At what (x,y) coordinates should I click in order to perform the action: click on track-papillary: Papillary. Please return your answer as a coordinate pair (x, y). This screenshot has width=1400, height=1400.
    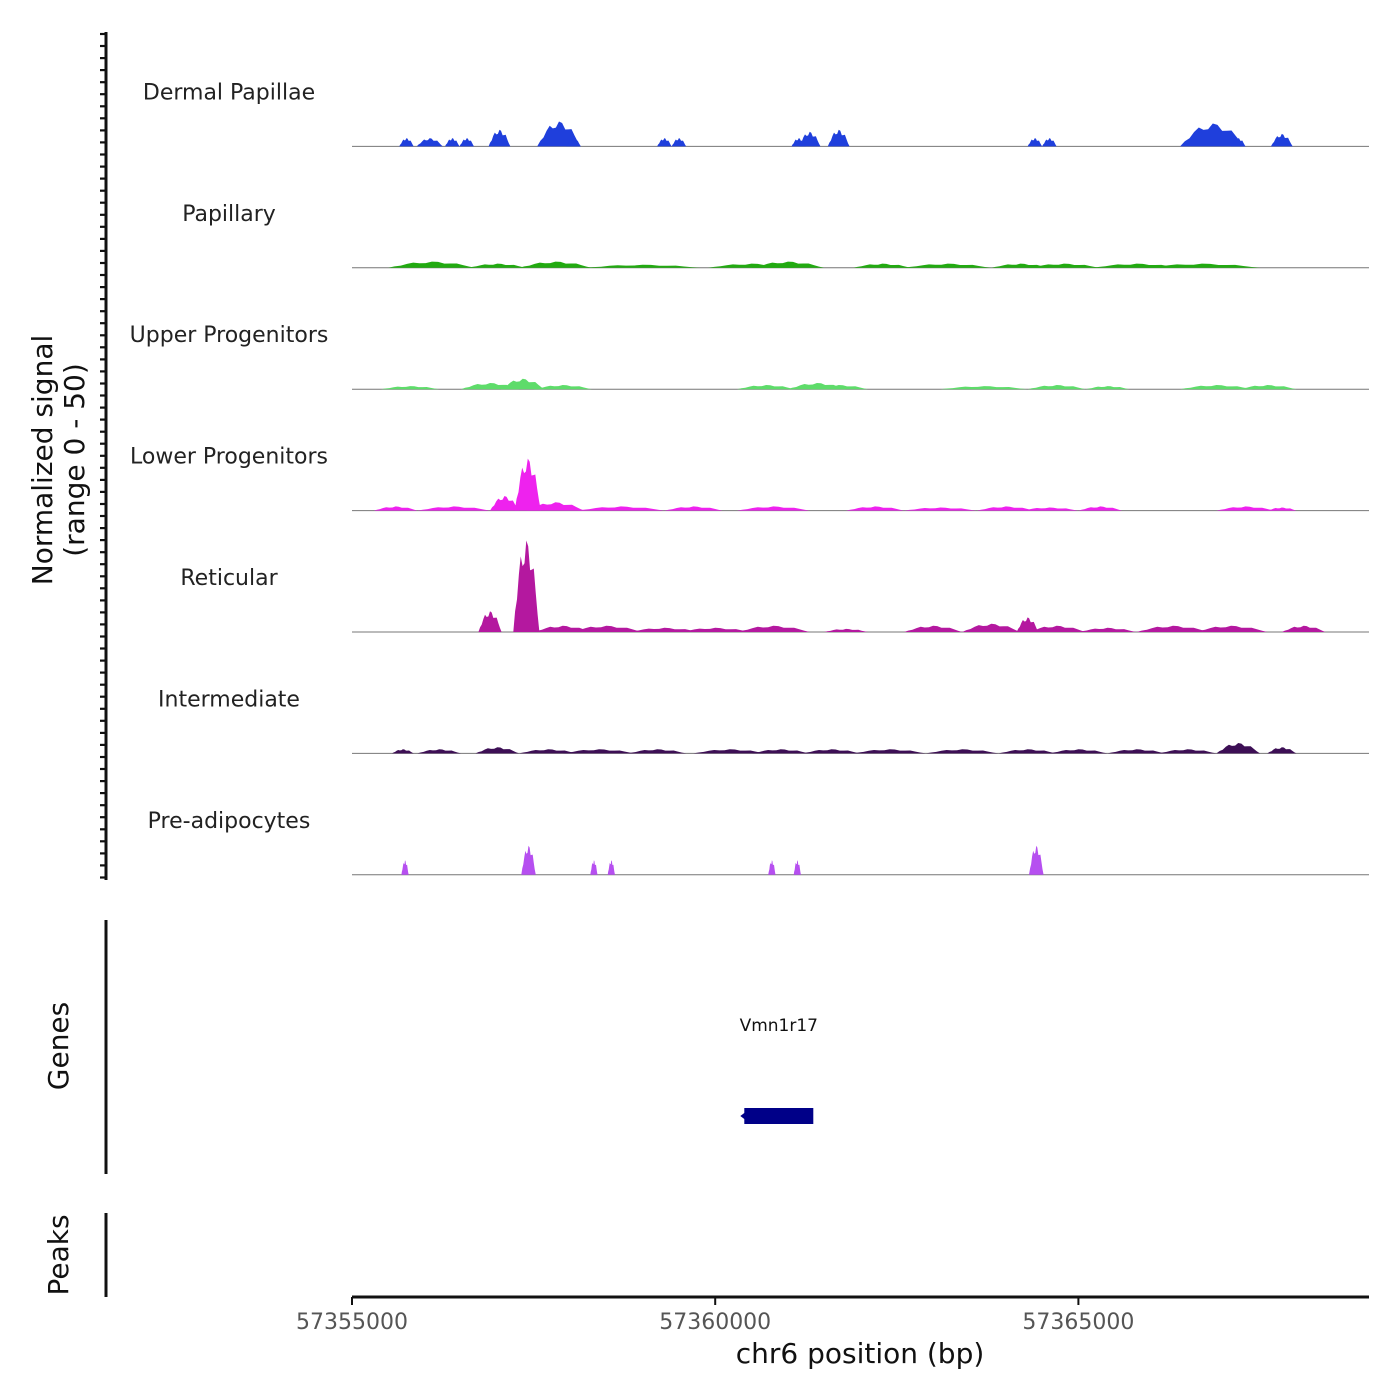
    Looking at the image, I should click on (775, 235).